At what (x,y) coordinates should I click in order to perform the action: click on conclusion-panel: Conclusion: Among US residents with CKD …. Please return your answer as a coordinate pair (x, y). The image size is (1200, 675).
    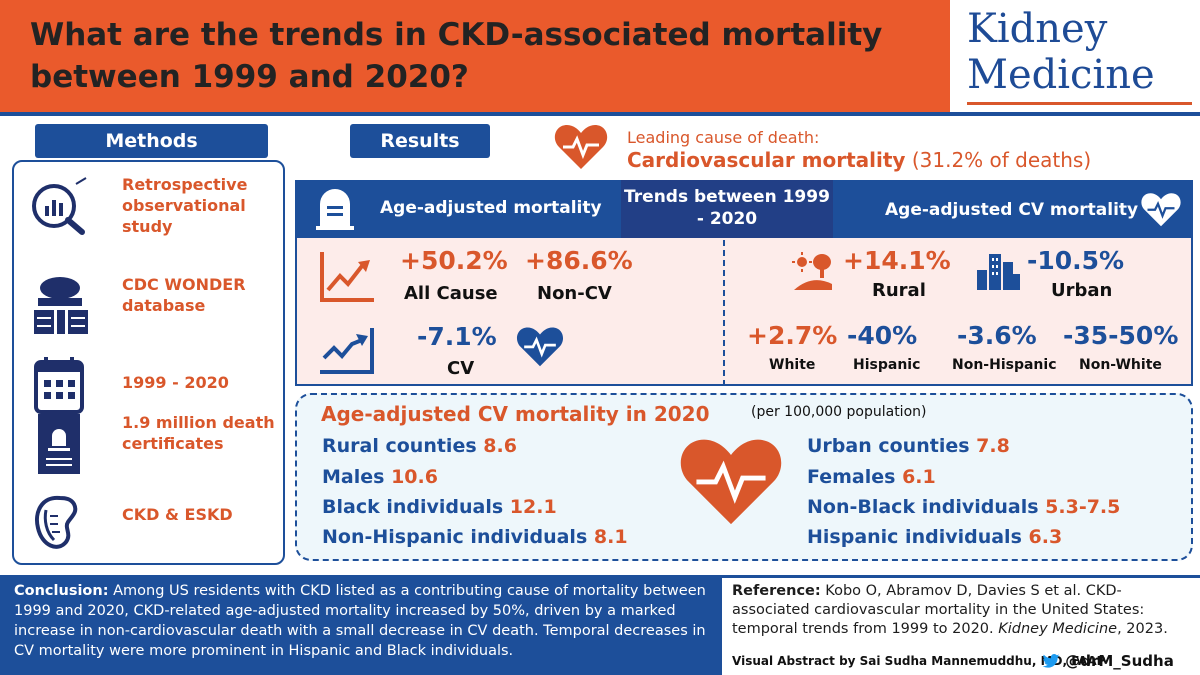
    Looking at the image, I should click on (361, 625).